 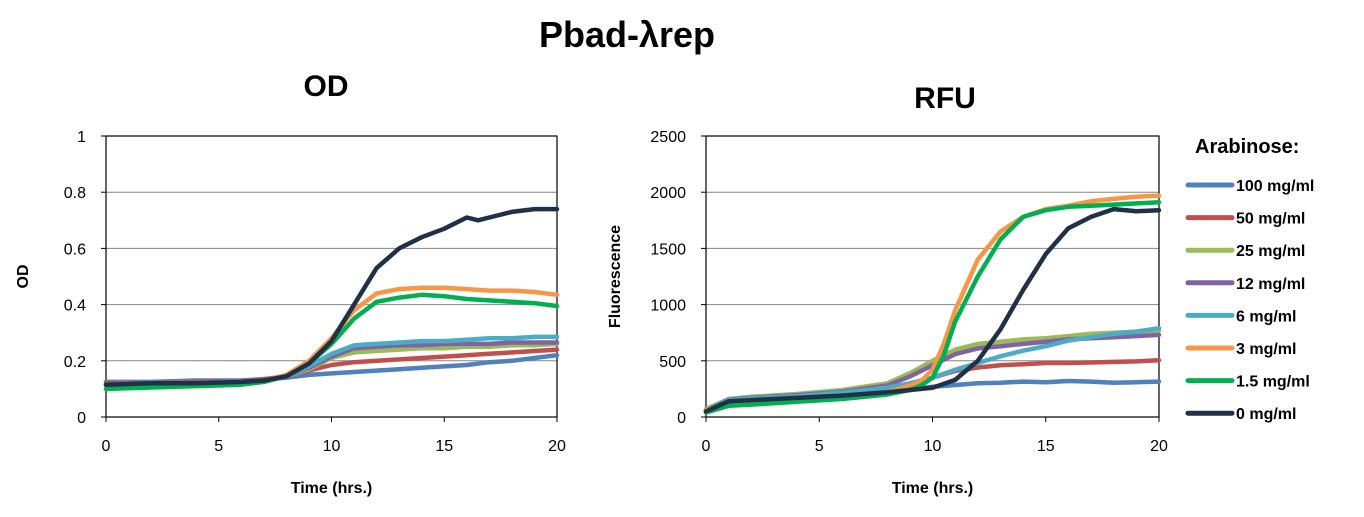 I want to click on y-tick-label: 0.4, so click(x=75, y=306).